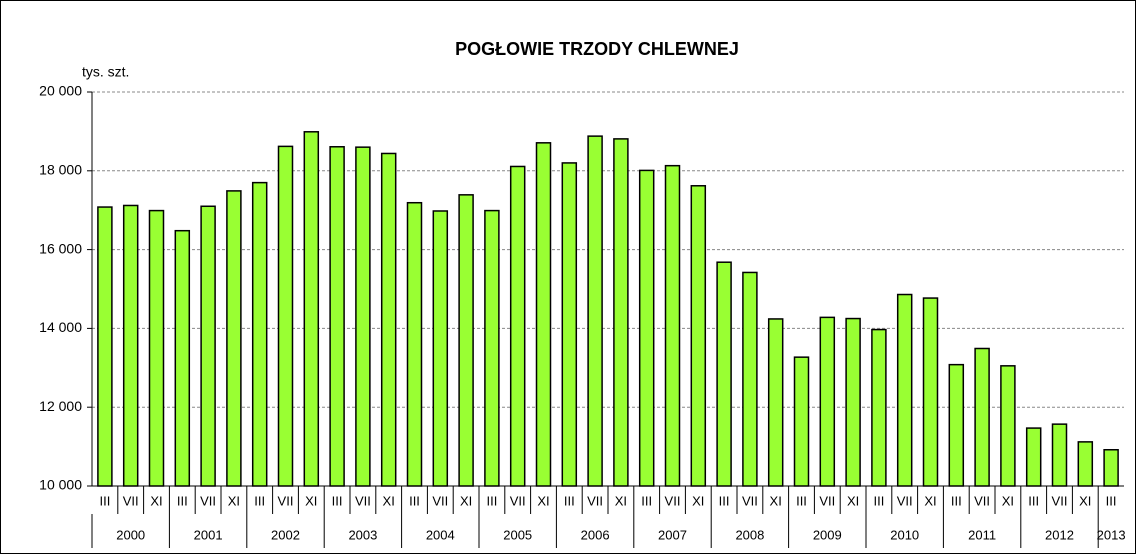 This screenshot has height=554, width=1136. Describe the element at coordinates (597, 49) in the screenshot. I see `chart-title: POGŁOWIE TRZODY CHLEWNEJ` at that location.